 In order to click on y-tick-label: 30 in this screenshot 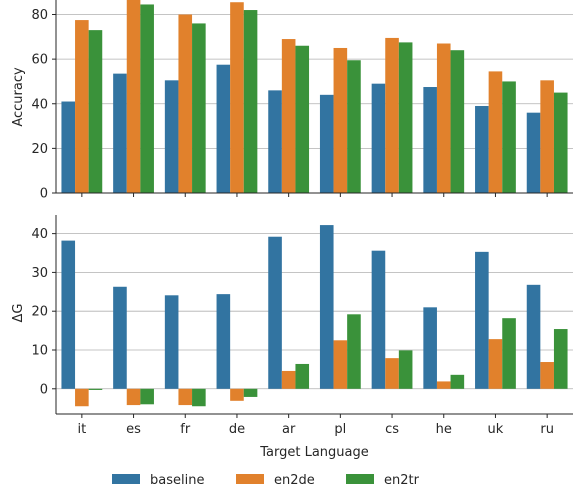, I will do `click(39, 273)`.